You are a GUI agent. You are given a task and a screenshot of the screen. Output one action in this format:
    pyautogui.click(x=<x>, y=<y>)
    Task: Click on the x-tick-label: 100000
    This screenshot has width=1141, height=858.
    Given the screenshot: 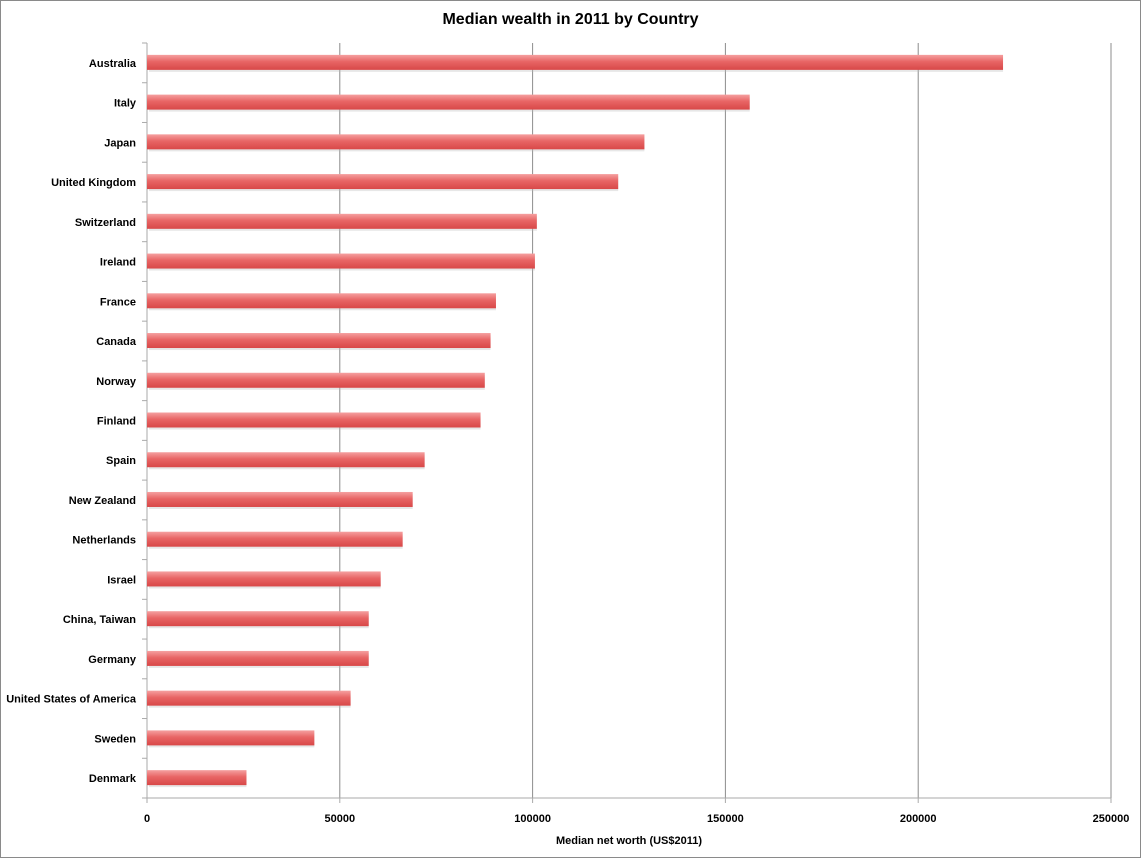 What is the action you would take?
    pyautogui.click(x=532, y=819)
    